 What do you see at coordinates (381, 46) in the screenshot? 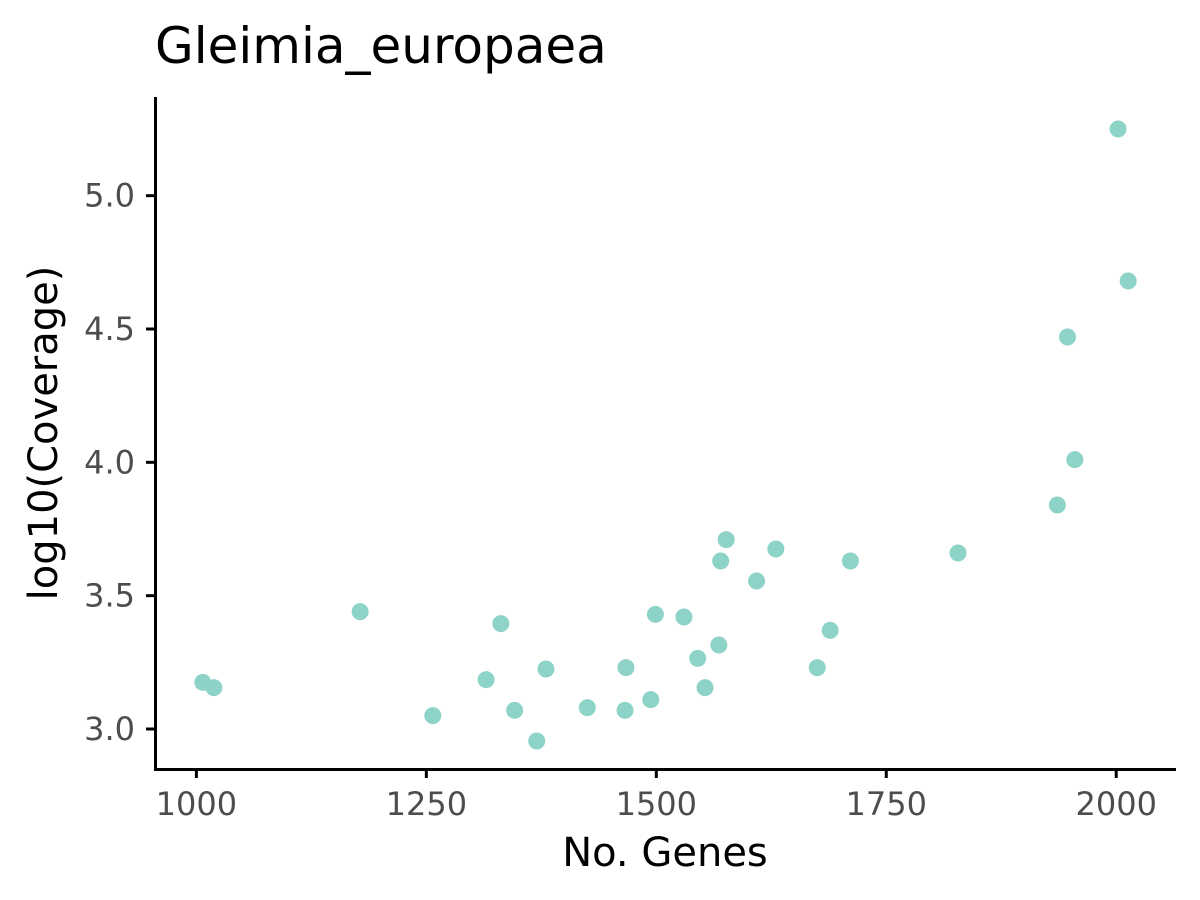
I see `chart-title: Gleimia_europaea` at bounding box center [381, 46].